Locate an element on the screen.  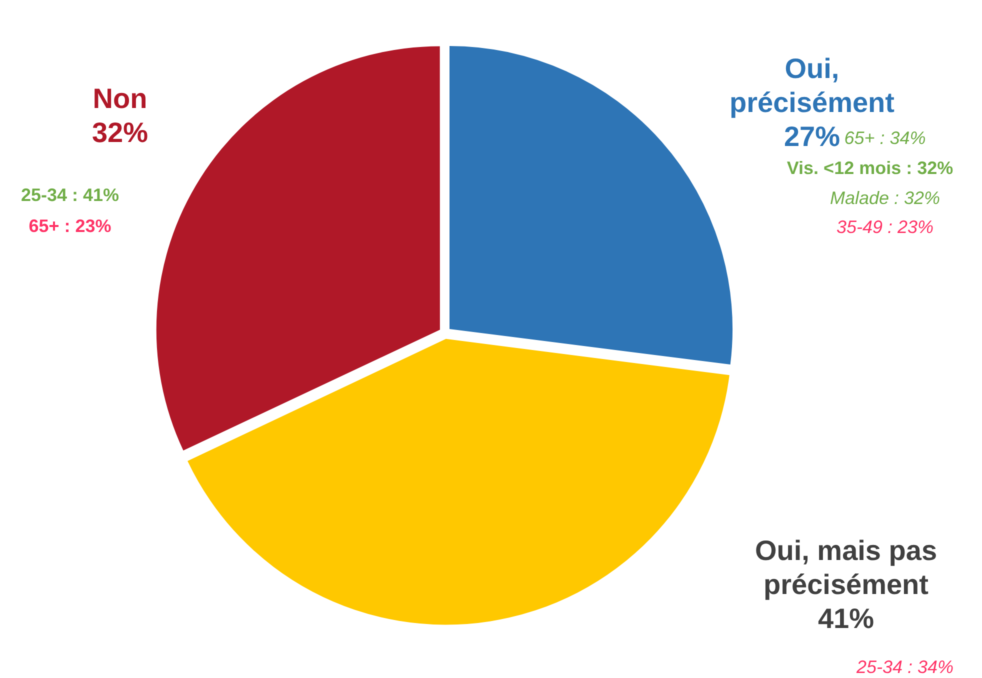
slice-label: Oui, précisément is located at coordinates (812, 86).